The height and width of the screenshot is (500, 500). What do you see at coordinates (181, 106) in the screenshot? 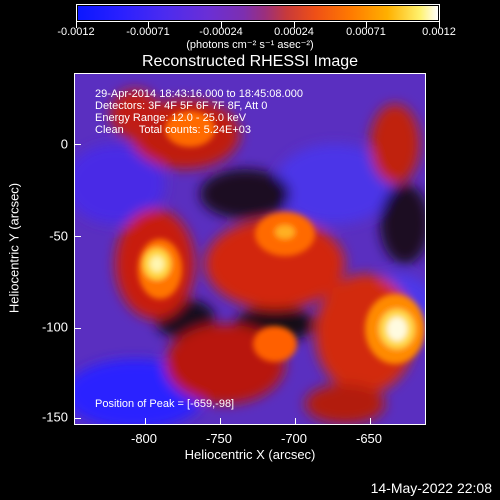
I see `info-detectors: Detectors: 3F 4F 5F 6F 7F 8F, Att 0` at bounding box center [181, 106].